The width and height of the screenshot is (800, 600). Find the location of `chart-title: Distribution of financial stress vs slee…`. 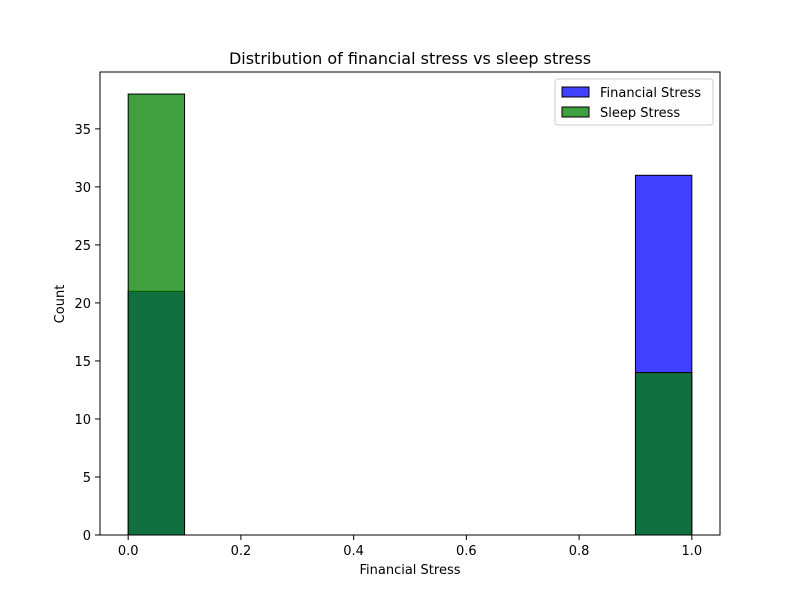

chart-title: Distribution of financial stress vs slee… is located at coordinates (410, 58).